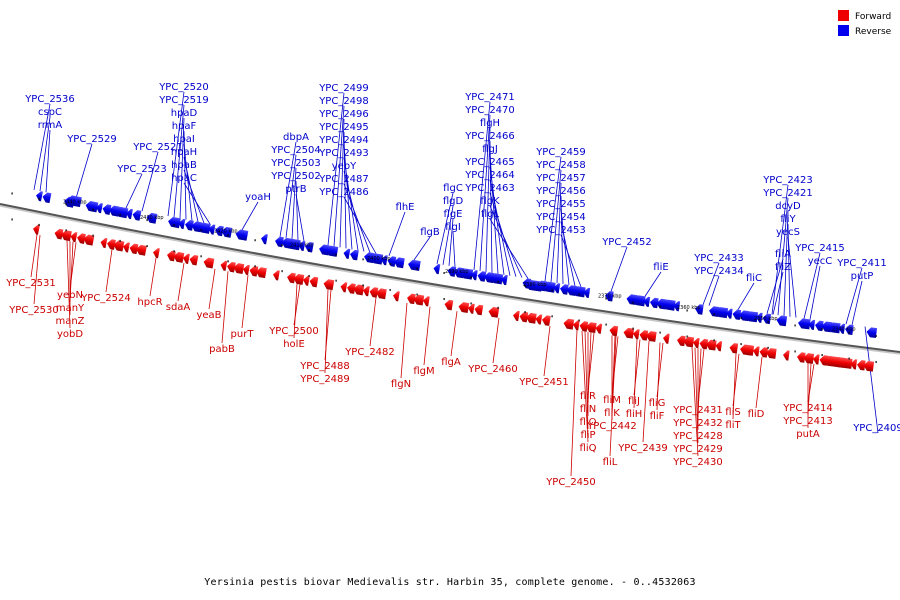 The width and height of the screenshot is (900, 600). I want to click on reverse-gene-label: flgD, so click(453, 201).